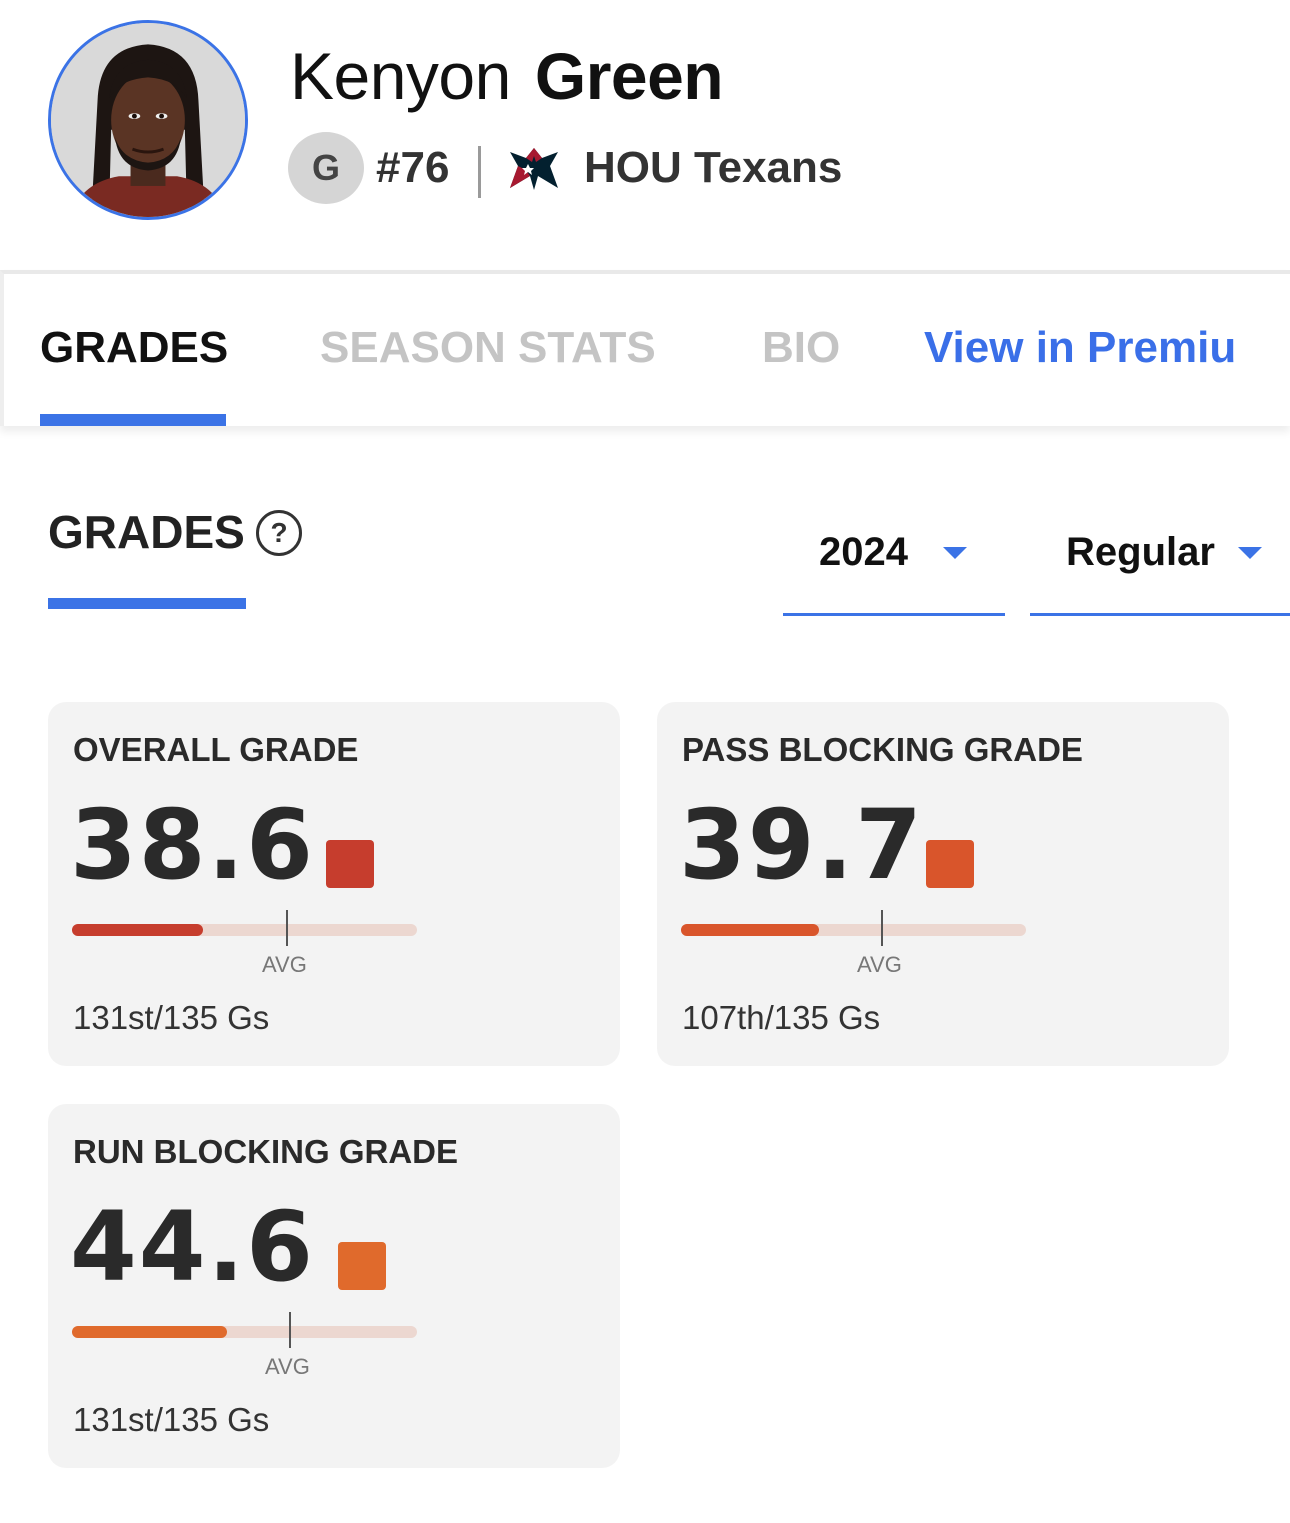 This screenshot has width=1290, height=1523. I want to click on active-tab-indicator, so click(133, 420).